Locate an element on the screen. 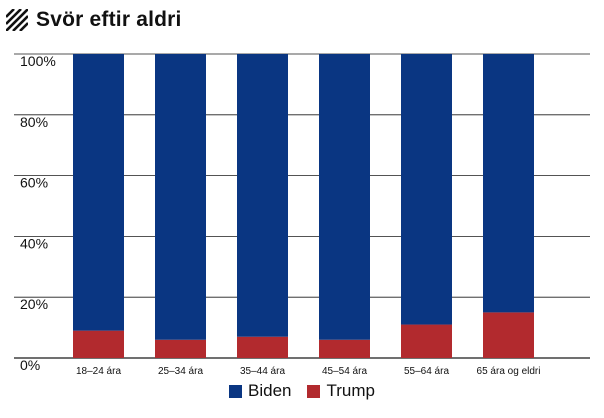  y-tick-label: 20% is located at coordinates (34, 304).